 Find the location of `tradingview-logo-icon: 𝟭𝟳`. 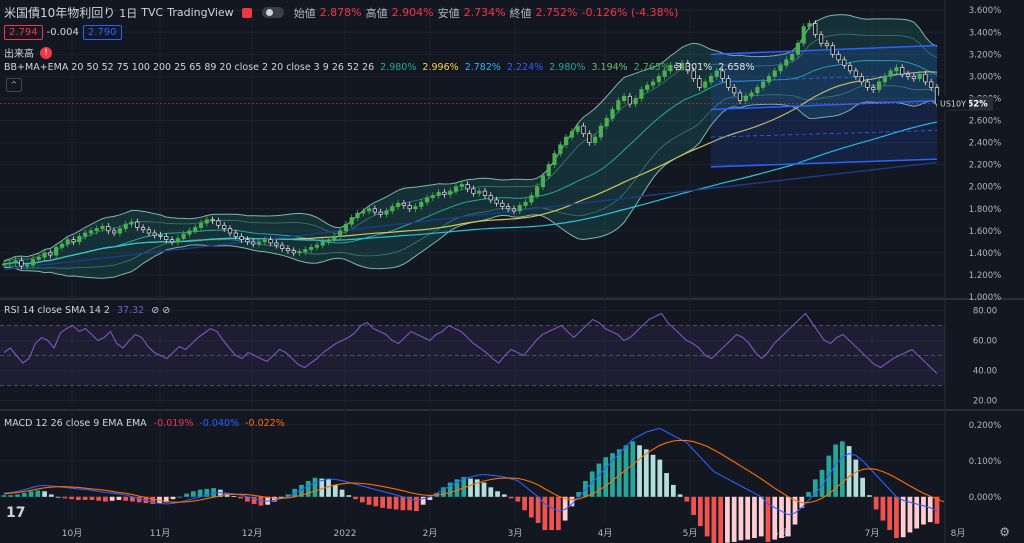

tradingview-logo-icon: 𝟭𝟳 is located at coordinates (16, 513).